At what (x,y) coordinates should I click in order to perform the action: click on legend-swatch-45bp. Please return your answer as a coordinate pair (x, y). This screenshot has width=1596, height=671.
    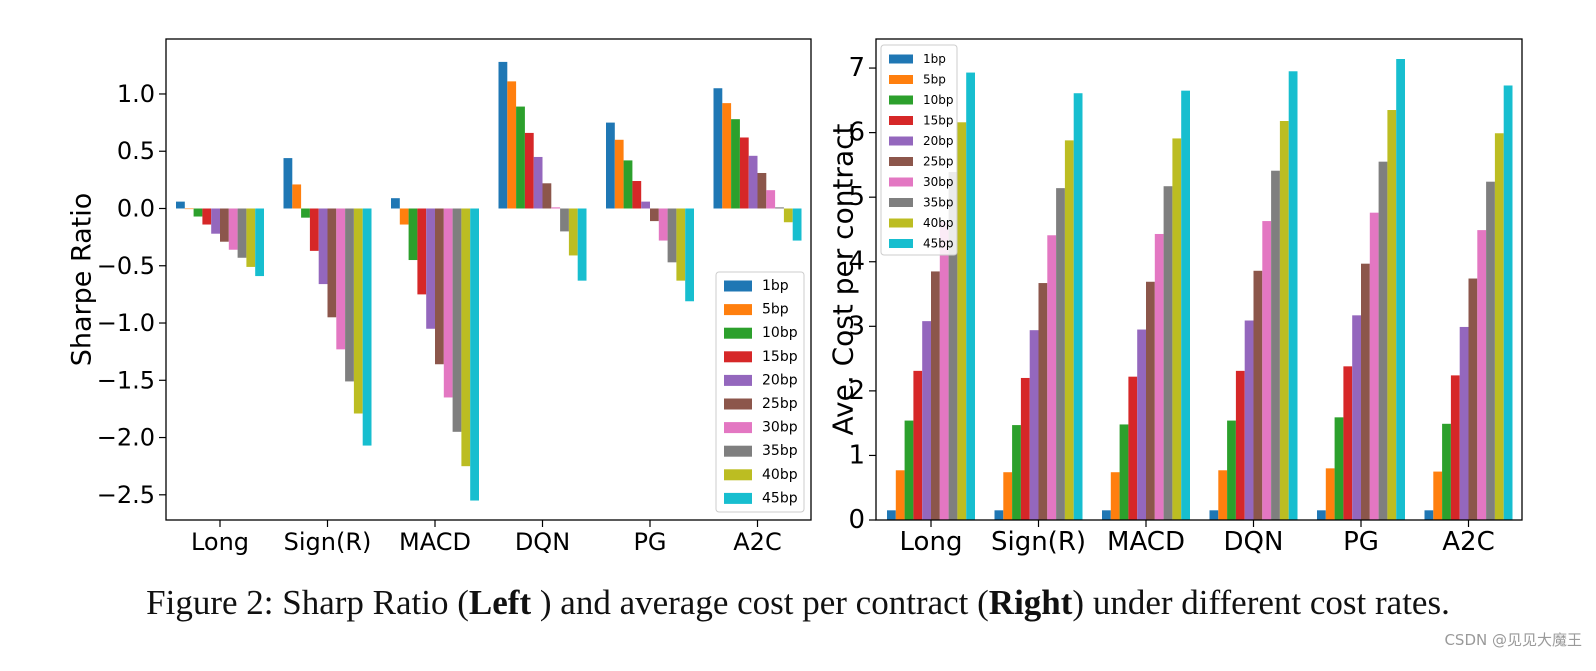
    Looking at the image, I should click on (901, 243).